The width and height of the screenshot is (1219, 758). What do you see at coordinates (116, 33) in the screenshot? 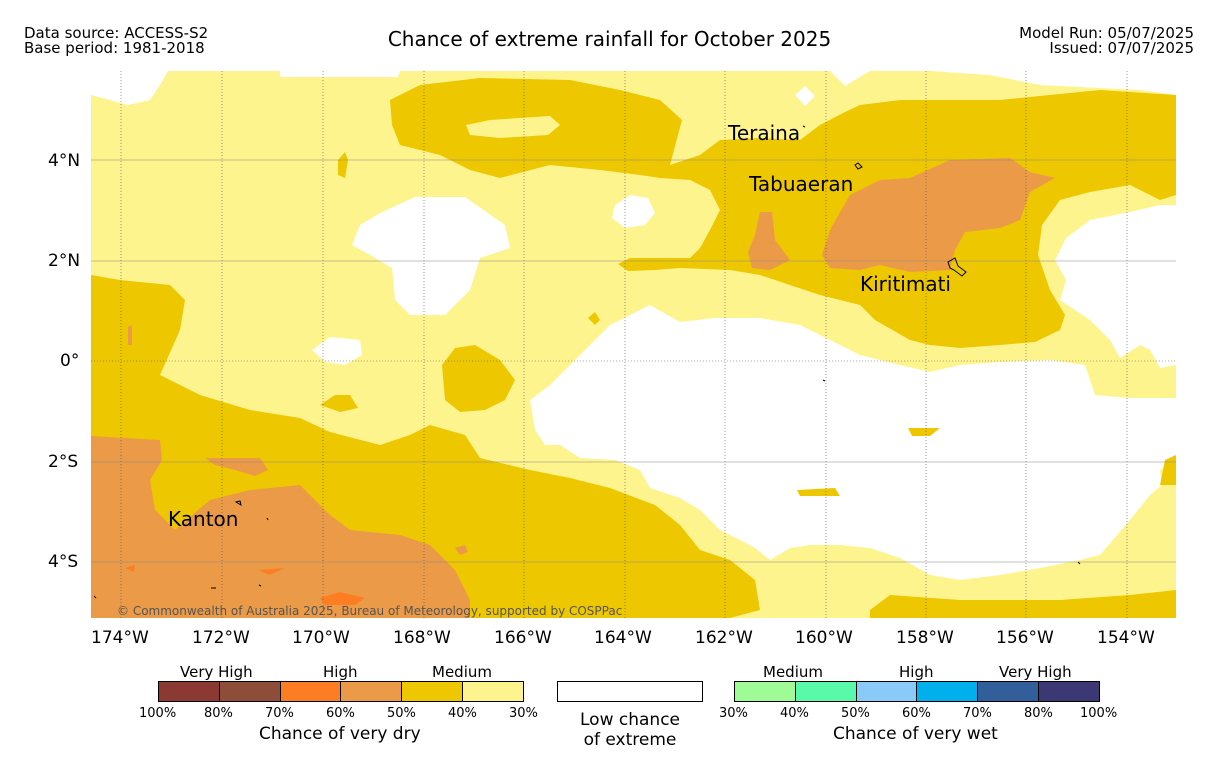
I see `data-source-label: Data source: ACCESS-S2` at bounding box center [116, 33].